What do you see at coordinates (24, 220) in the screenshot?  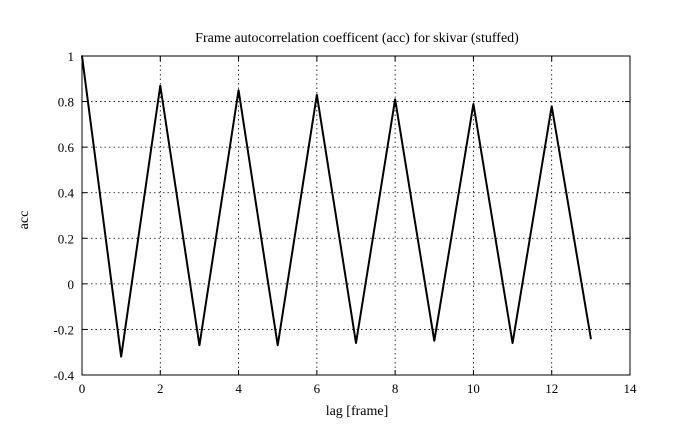 I see `y-axis-label: acc` at bounding box center [24, 220].